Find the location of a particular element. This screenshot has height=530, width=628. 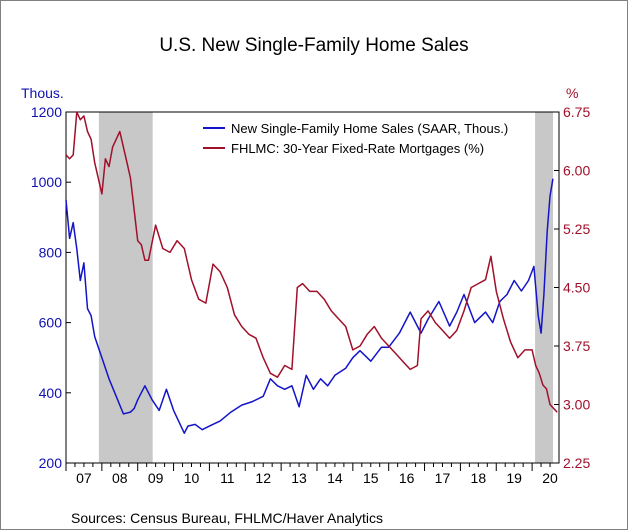

x-tick-label: 08 is located at coordinates (120, 478).